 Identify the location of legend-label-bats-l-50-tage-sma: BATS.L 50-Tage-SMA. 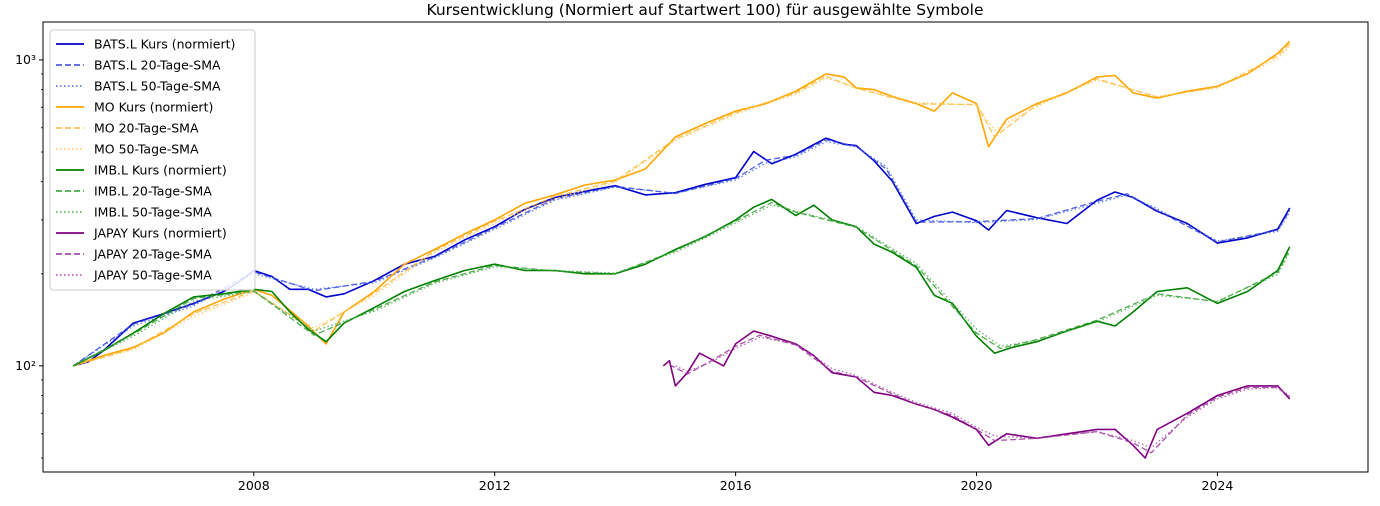
(157, 86).